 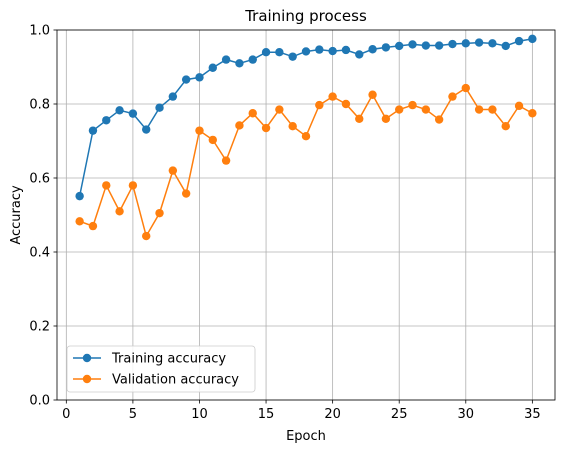 What do you see at coordinates (39, 253) in the screenshot?
I see `y-tick-label: 0.4` at bounding box center [39, 253].